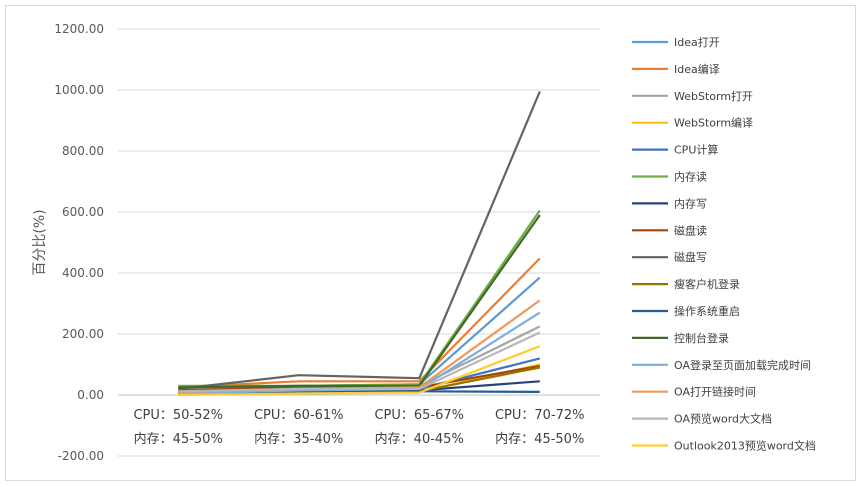 Image resolution: width=862 pixels, height=487 pixels. Describe the element at coordinates (723, 419) in the screenshot. I see `legend-label: OA预览word大文档` at that location.